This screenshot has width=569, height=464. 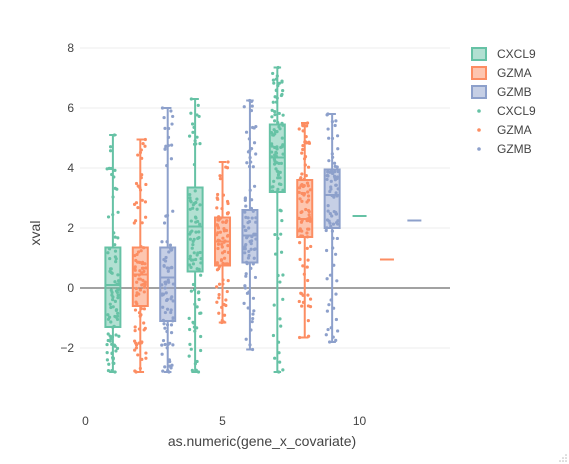 What do you see at coordinates (360, 421) in the screenshot?
I see `x-tick-label: 10` at bounding box center [360, 421].